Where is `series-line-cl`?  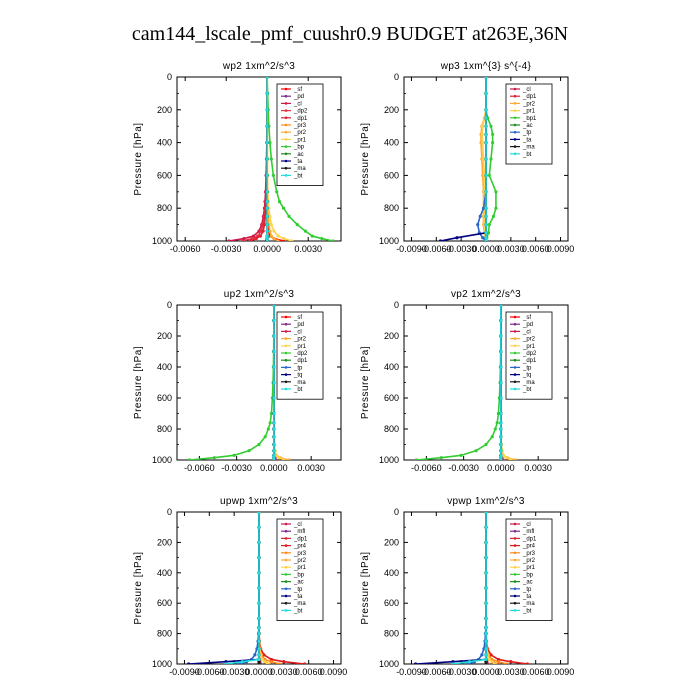 series-line-cl is located at coordinates (248, 159).